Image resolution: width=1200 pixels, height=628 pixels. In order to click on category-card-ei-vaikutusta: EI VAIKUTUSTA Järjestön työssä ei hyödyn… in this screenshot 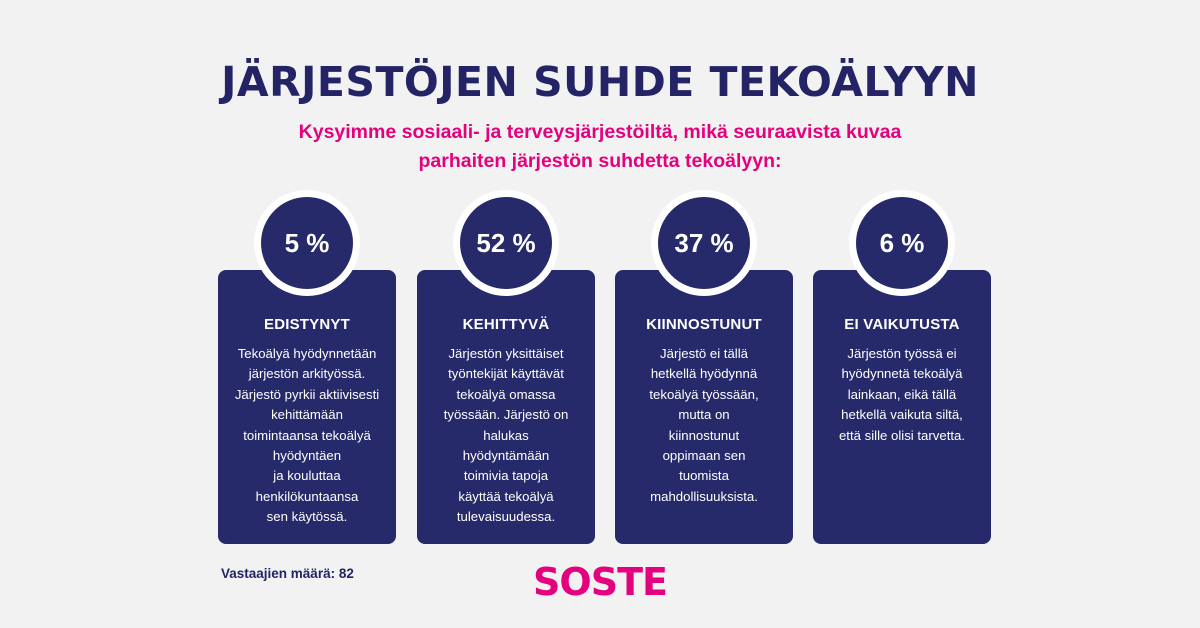, I will do `click(902, 407)`.